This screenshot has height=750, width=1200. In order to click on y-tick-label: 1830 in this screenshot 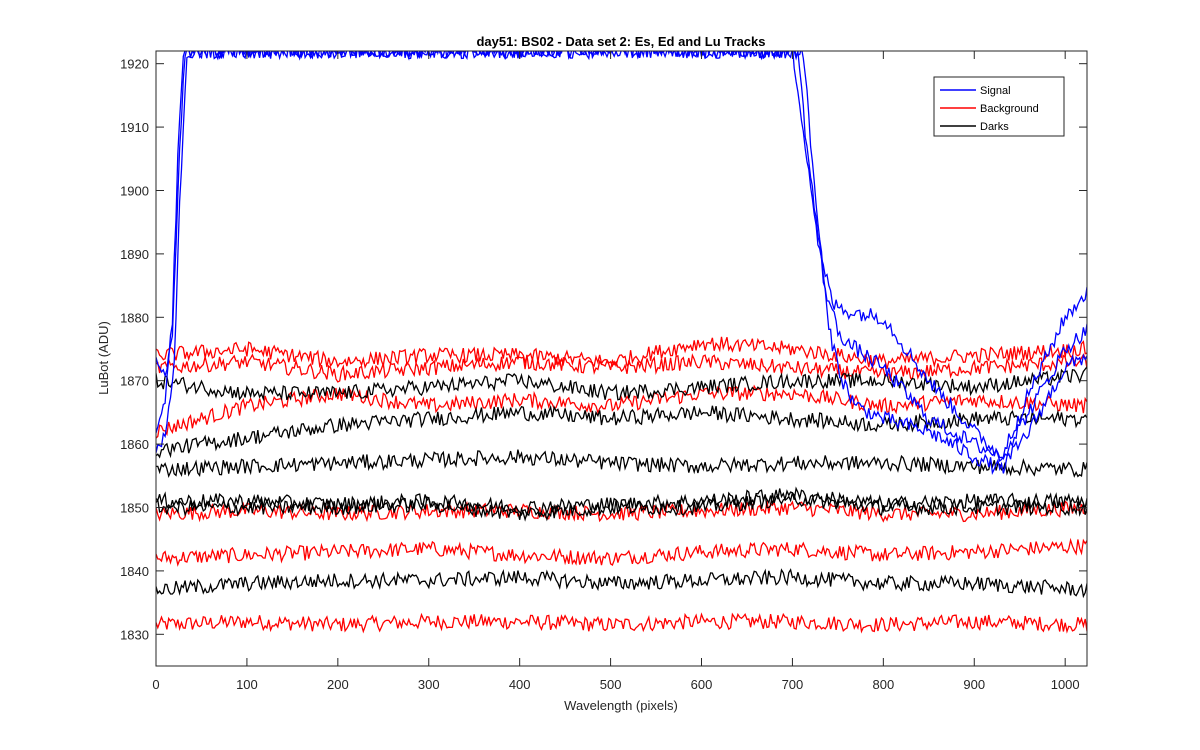, I will do `click(134, 634)`.